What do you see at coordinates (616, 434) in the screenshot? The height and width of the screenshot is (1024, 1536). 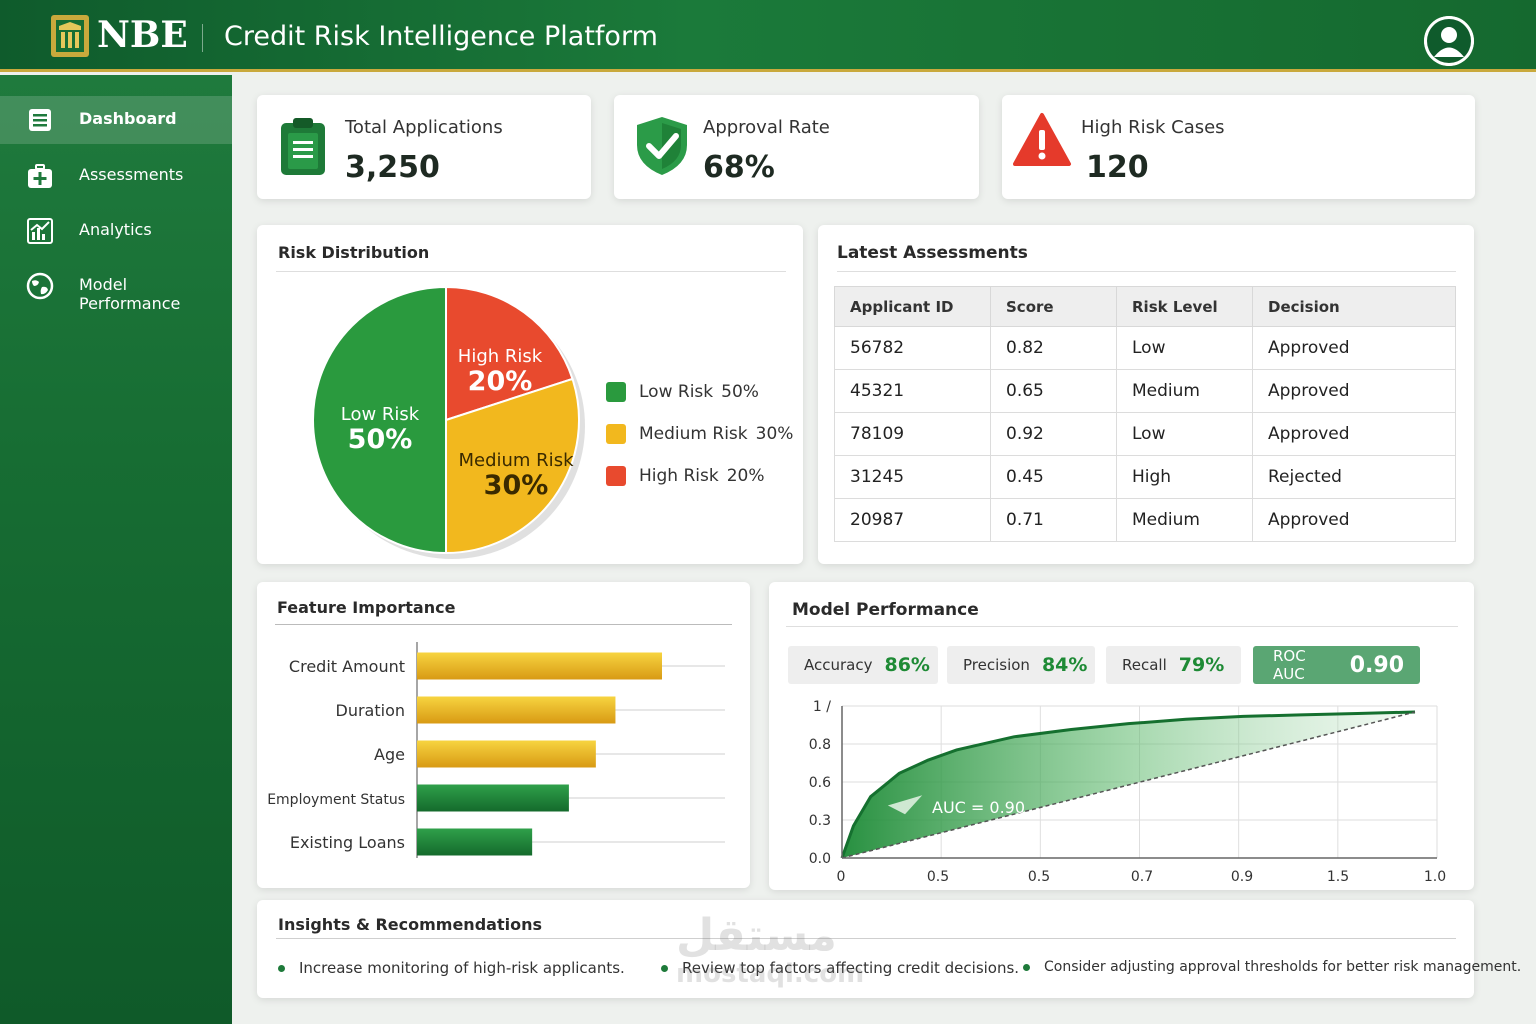 I see `legend-swatch-yellow` at bounding box center [616, 434].